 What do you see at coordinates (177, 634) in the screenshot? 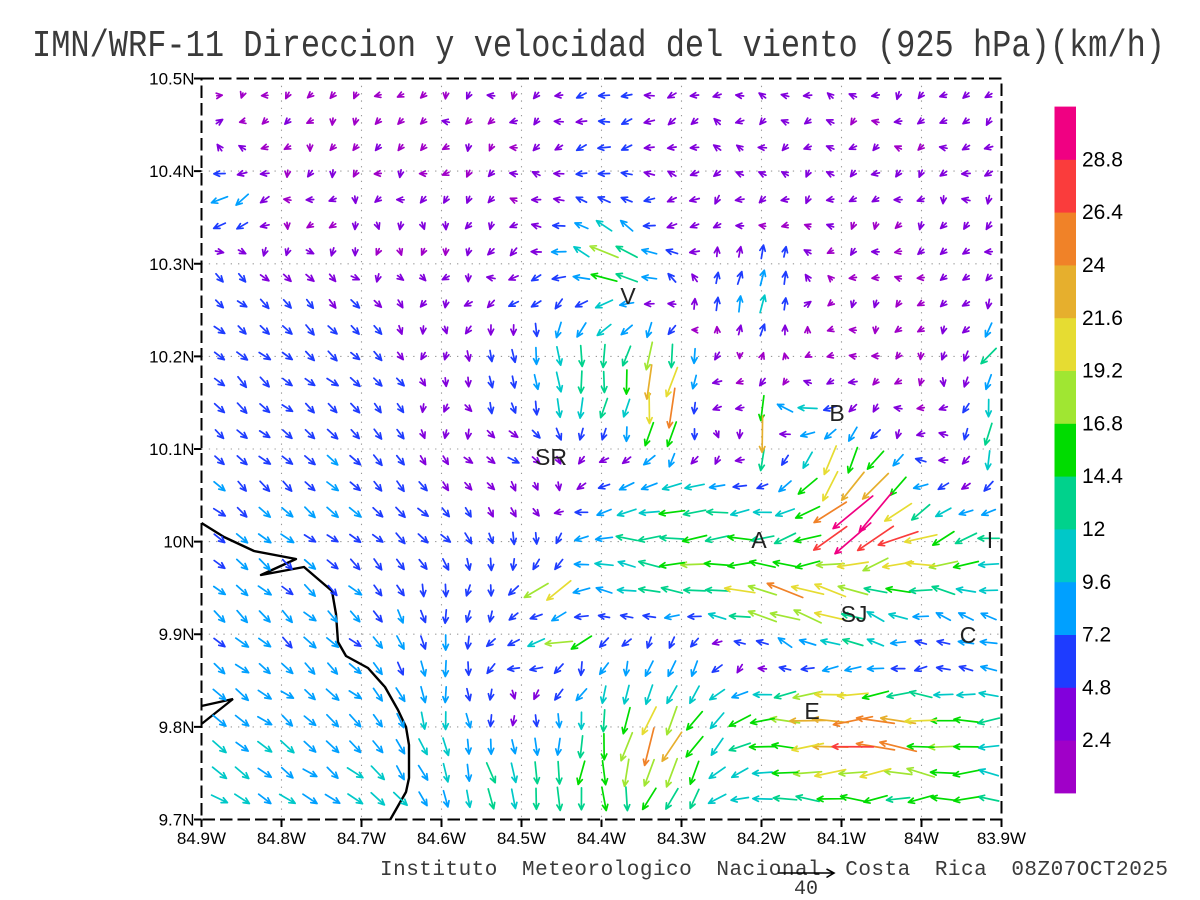
I see `svg-text: 9.9N` at bounding box center [177, 634].